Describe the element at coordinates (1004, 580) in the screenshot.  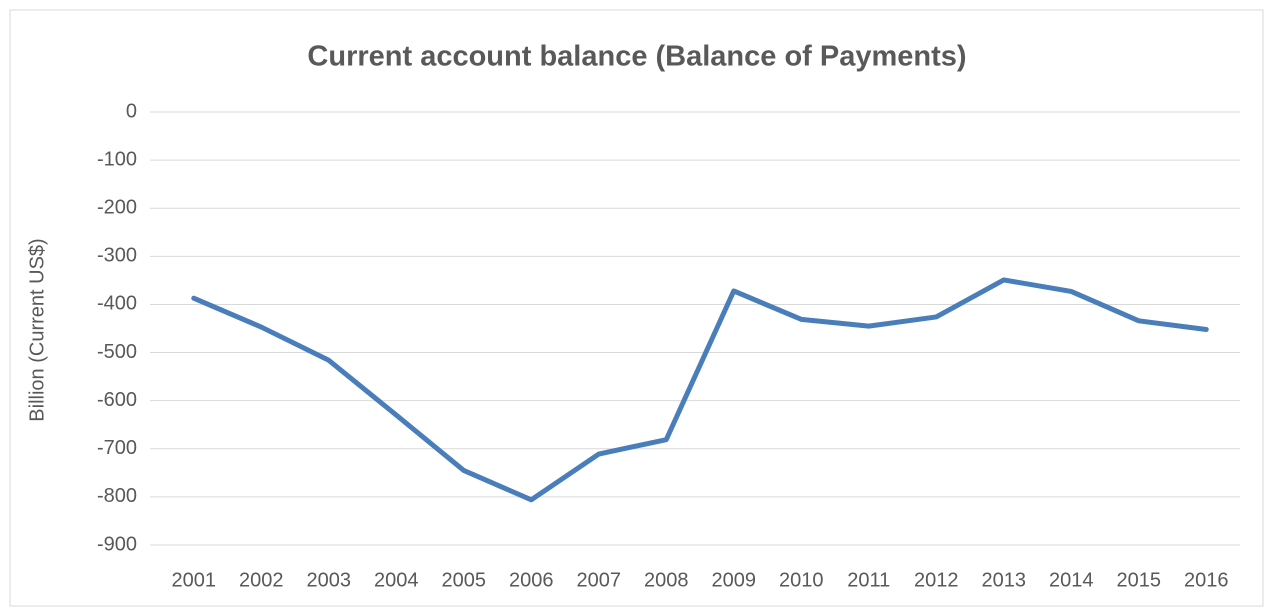
I see `x-tick-label: 2013` at that location.